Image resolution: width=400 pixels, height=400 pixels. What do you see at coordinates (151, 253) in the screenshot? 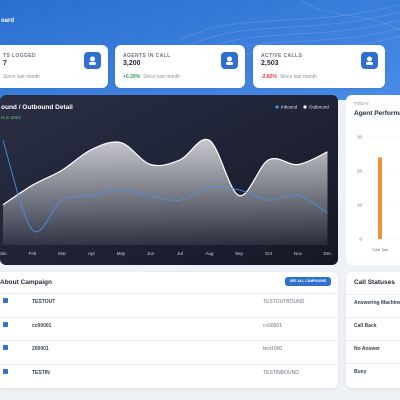
I see `x-tick-label: Jun` at bounding box center [151, 253].